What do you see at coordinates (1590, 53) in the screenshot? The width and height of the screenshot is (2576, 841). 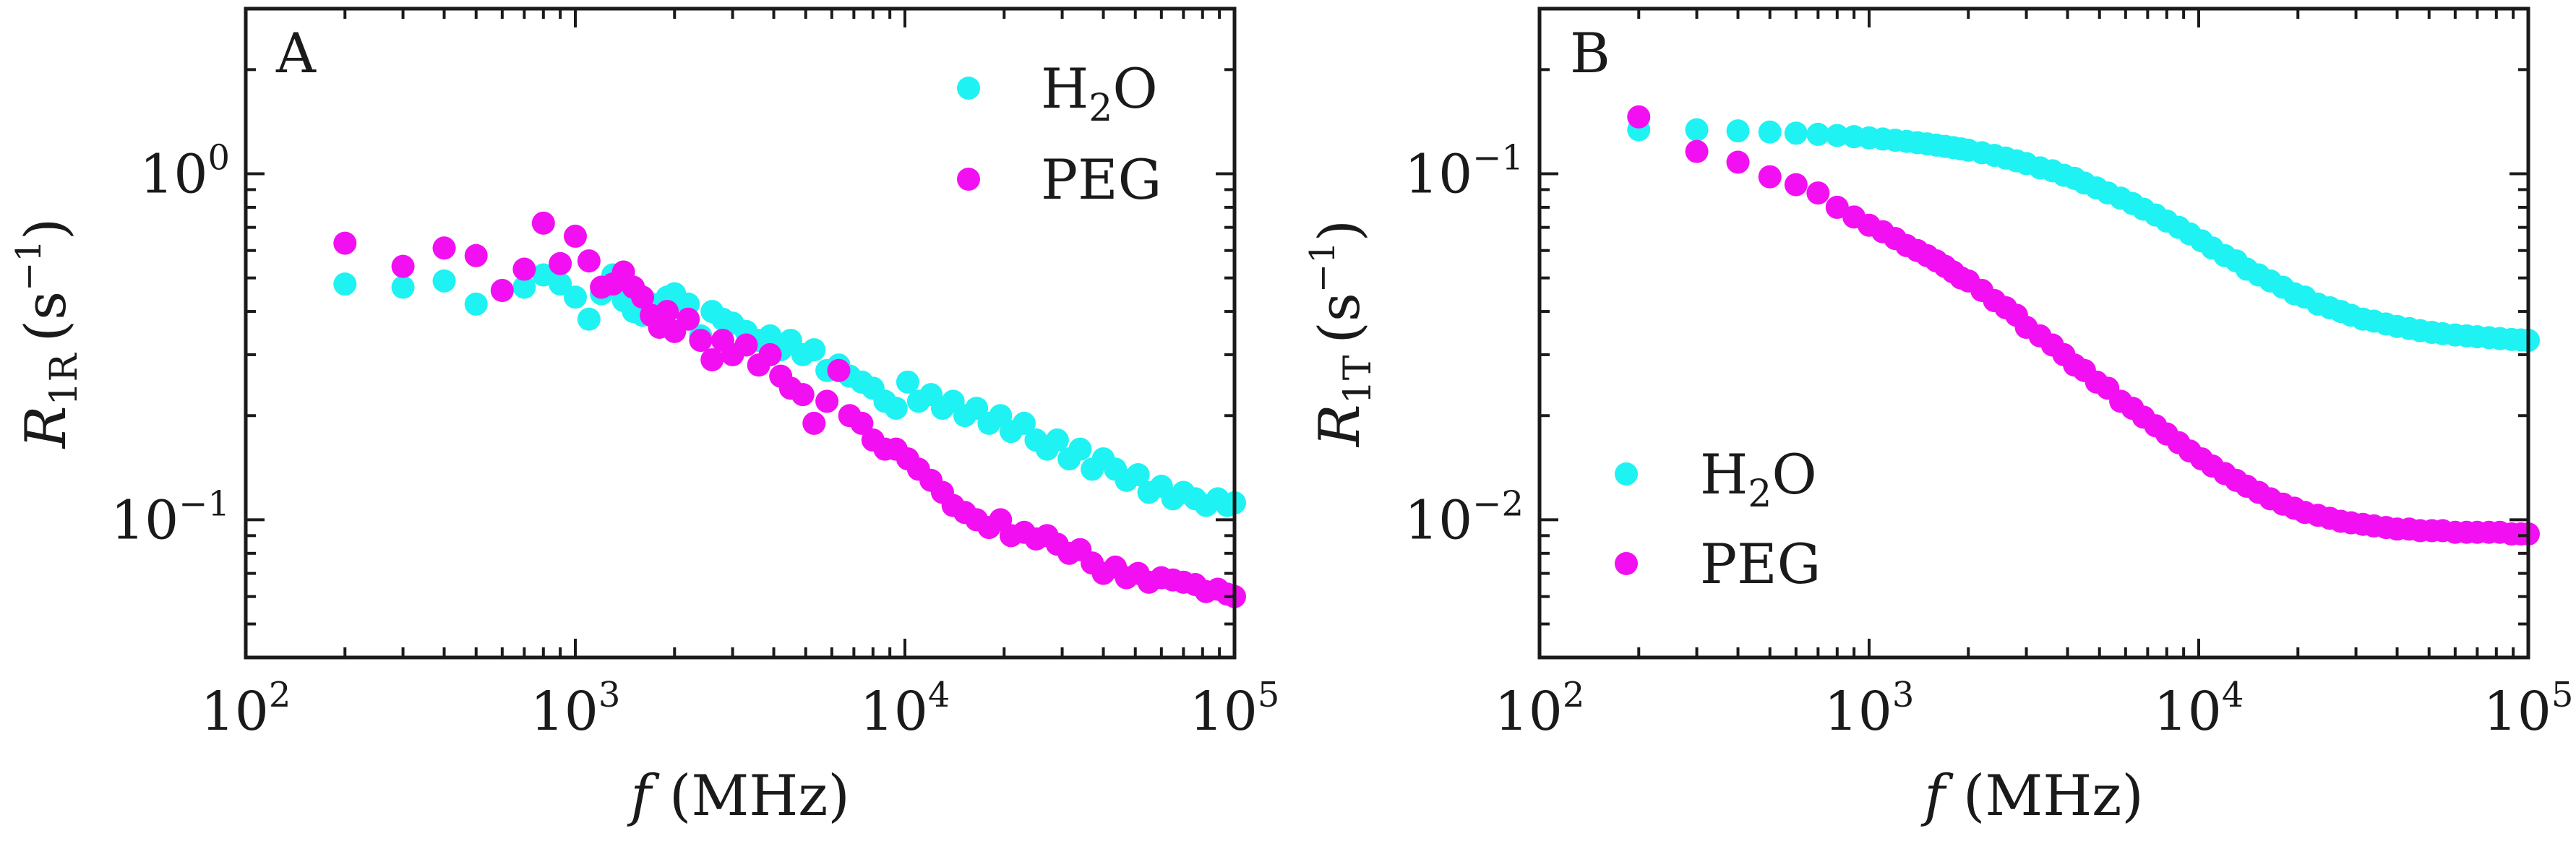 I see `panel-label: B` at bounding box center [1590, 53].